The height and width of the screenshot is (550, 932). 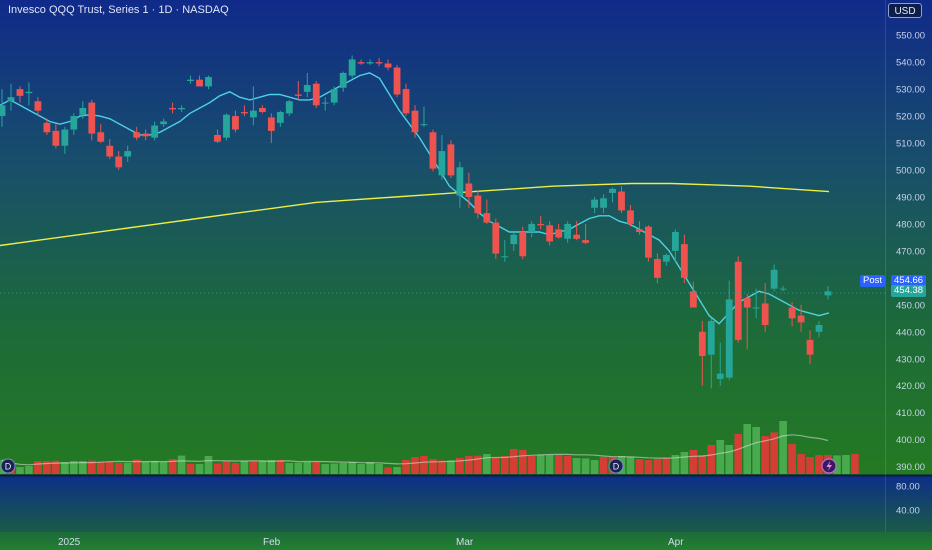 What do you see at coordinates (910, 90) in the screenshot?
I see `price-scale-label: 530.00` at bounding box center [910, 90].